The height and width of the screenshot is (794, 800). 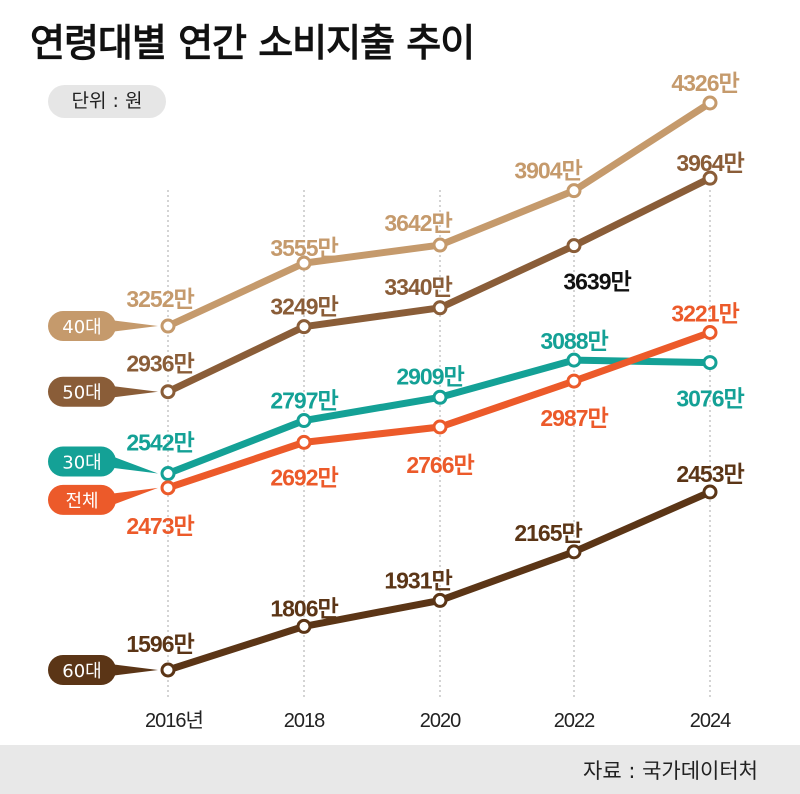 What do you see at coordinates (418, 223) in the screenshot?
I see `data-label: 3642만` at bounding box center [418, 223].